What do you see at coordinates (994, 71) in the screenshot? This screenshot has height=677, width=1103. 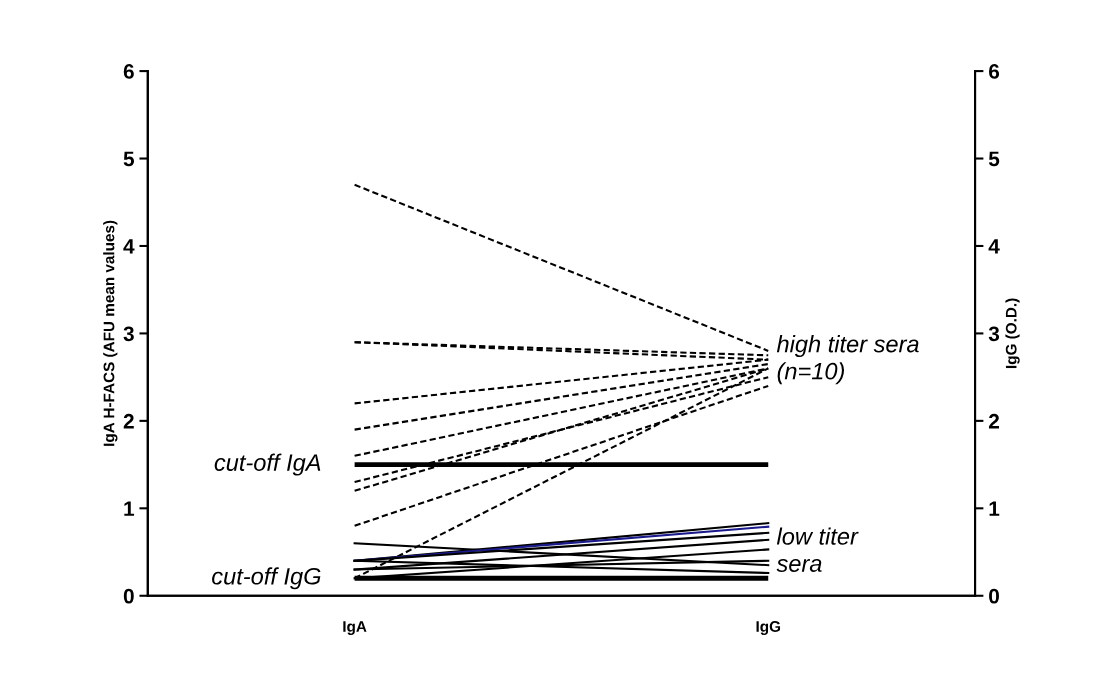 I see `y2-tick-label: 6` at bounding box center [994, 71].